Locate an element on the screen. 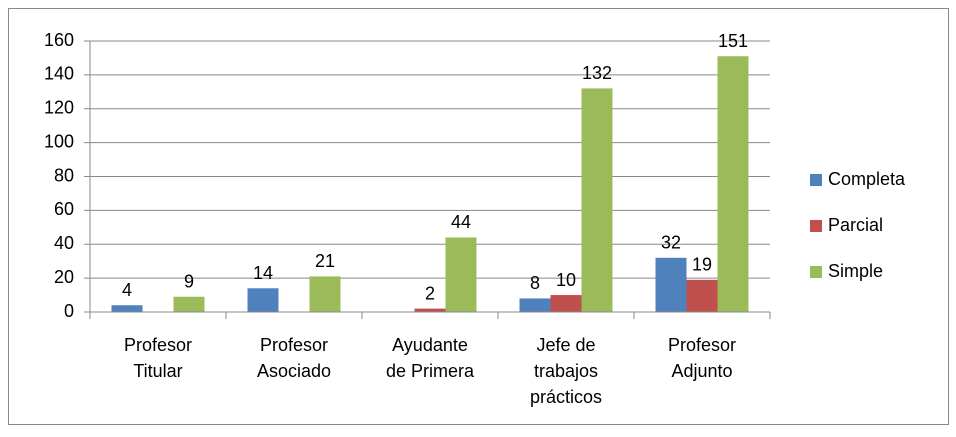 The height and width of the screenshot is (437, 956). y-tick-label: 100 is located at coordinates (59, 141).